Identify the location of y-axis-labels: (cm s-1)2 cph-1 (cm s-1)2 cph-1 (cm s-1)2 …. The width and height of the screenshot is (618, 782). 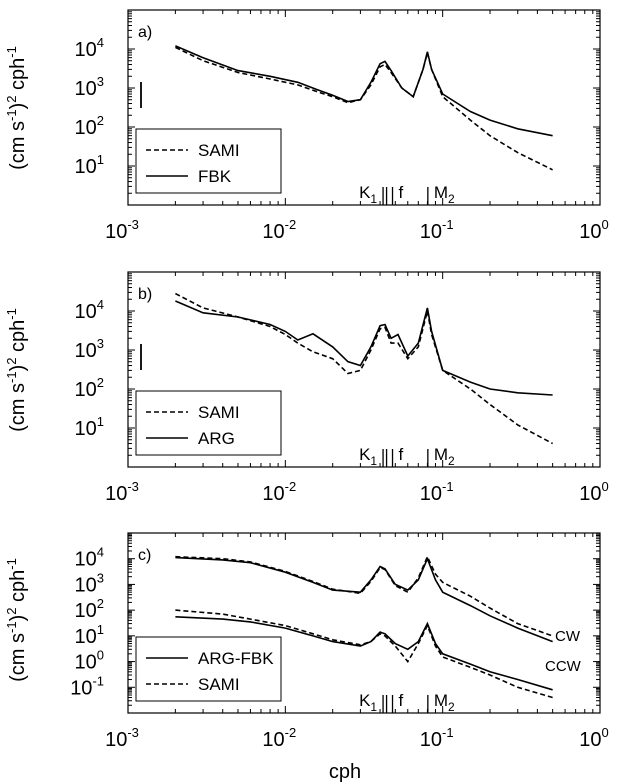
(16, 364).